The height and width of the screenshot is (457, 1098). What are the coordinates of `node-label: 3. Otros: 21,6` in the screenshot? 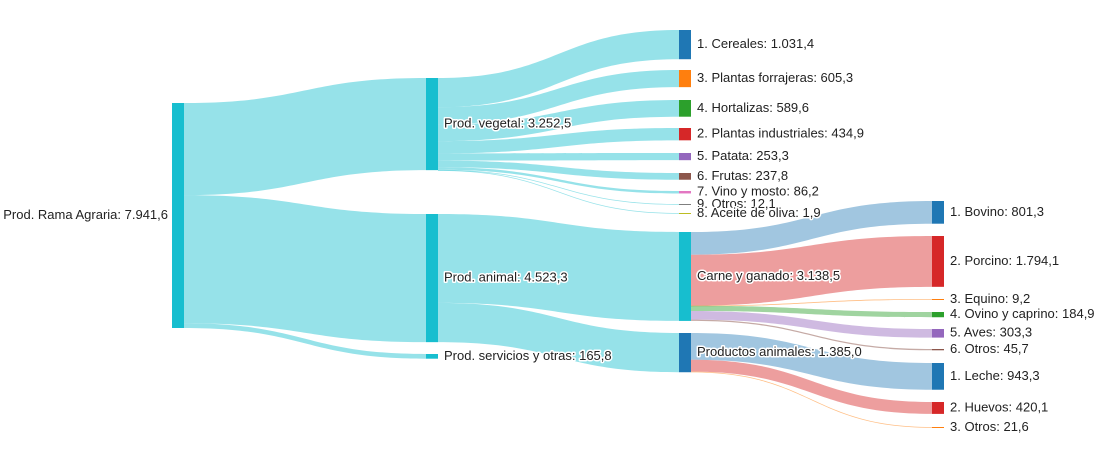 It's located at (989, 426).